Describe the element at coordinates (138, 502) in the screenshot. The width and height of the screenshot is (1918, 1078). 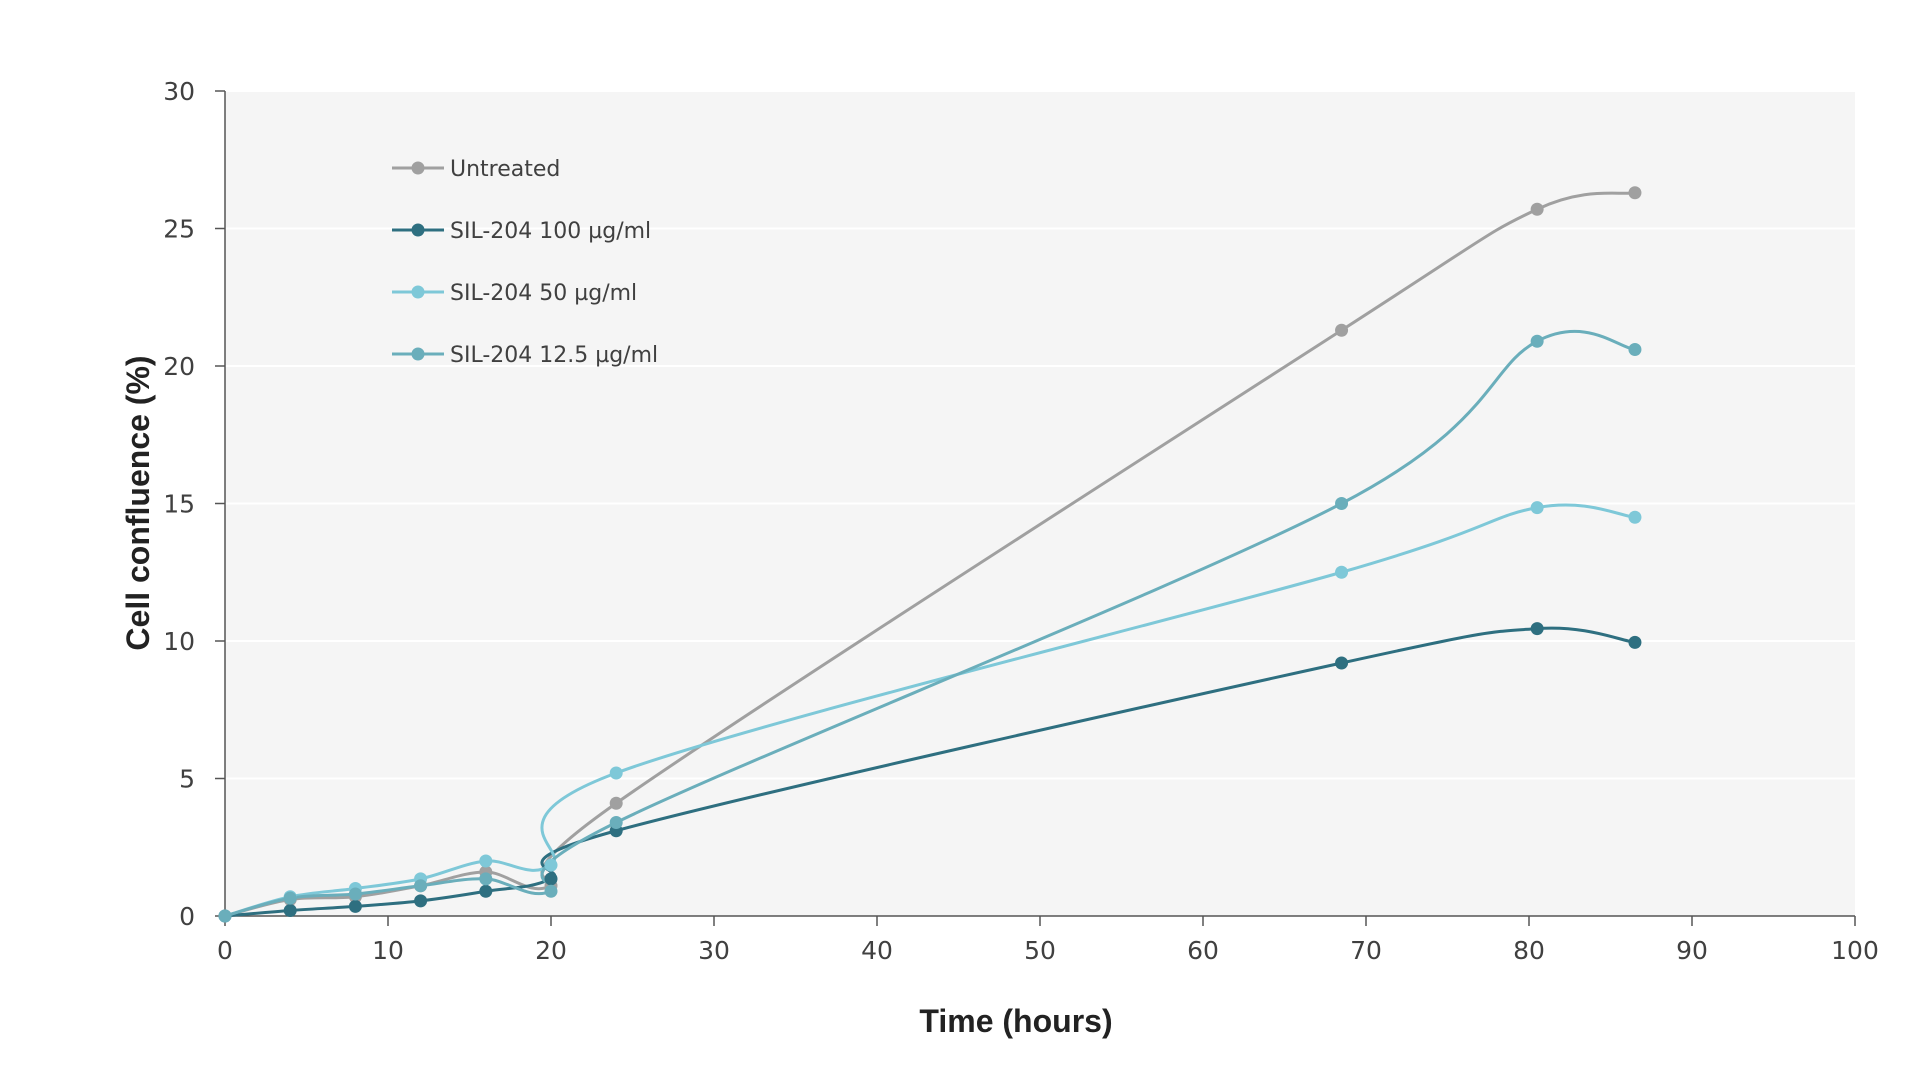
I see `y-axis-title: Cell confluence (%)` at that location.